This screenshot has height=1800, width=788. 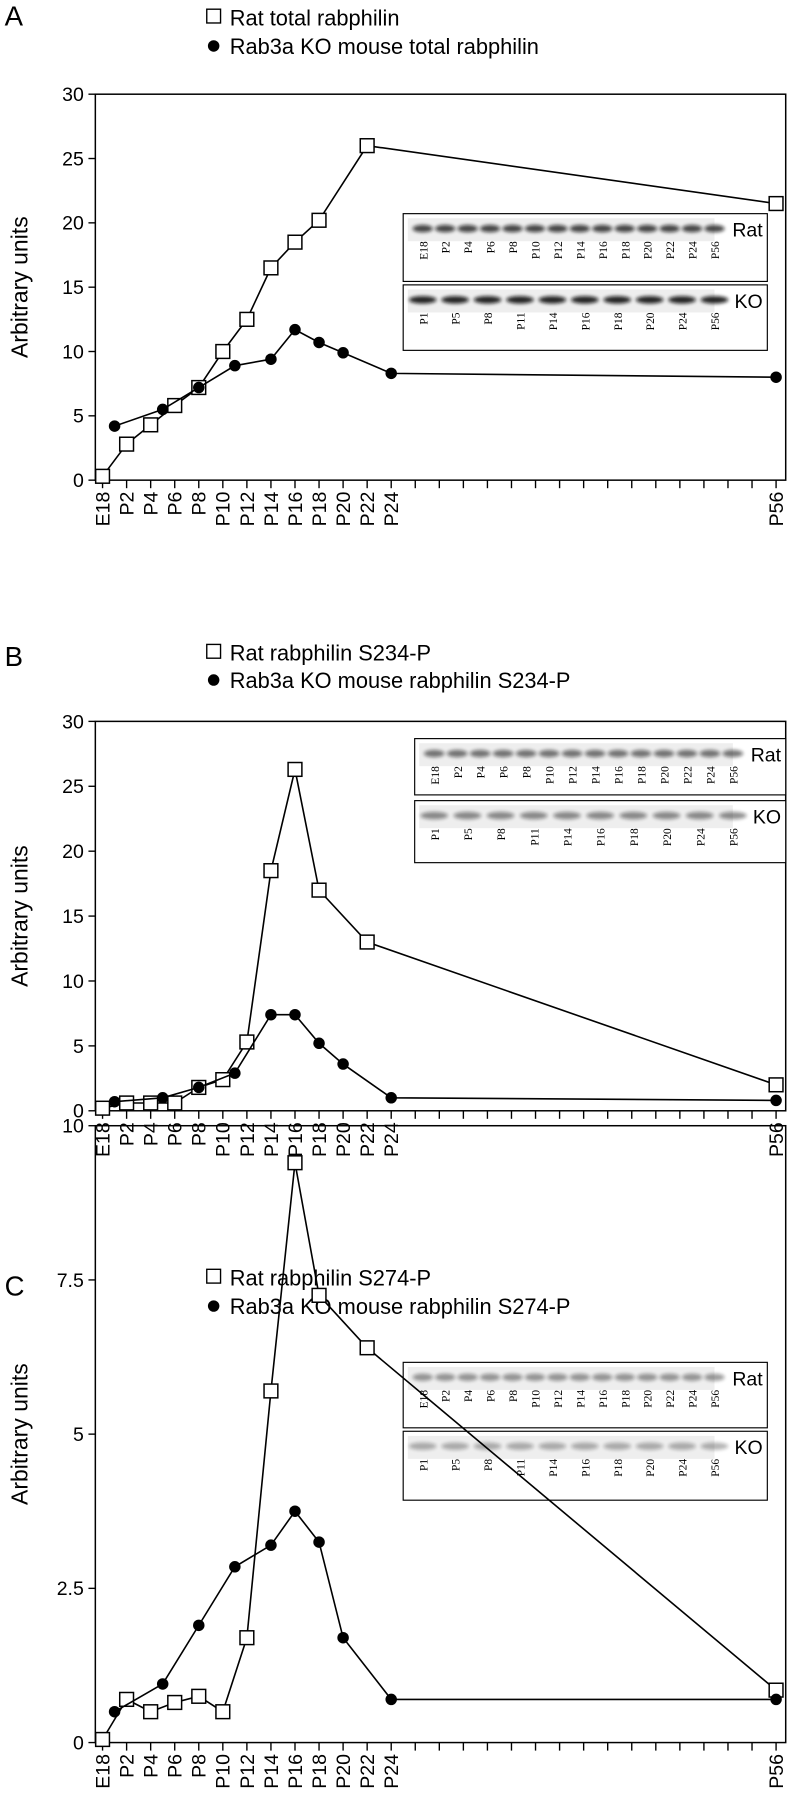 I want to click on lane-label: E18, so click(x=436, y=775).